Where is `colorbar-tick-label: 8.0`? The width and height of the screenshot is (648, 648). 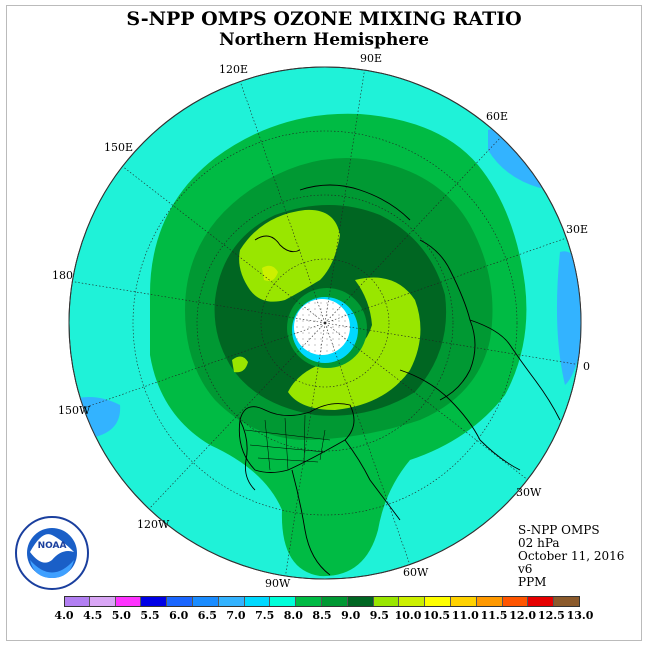 colorbar-tick-label: 8.0 is located at coordinates (293, 615).